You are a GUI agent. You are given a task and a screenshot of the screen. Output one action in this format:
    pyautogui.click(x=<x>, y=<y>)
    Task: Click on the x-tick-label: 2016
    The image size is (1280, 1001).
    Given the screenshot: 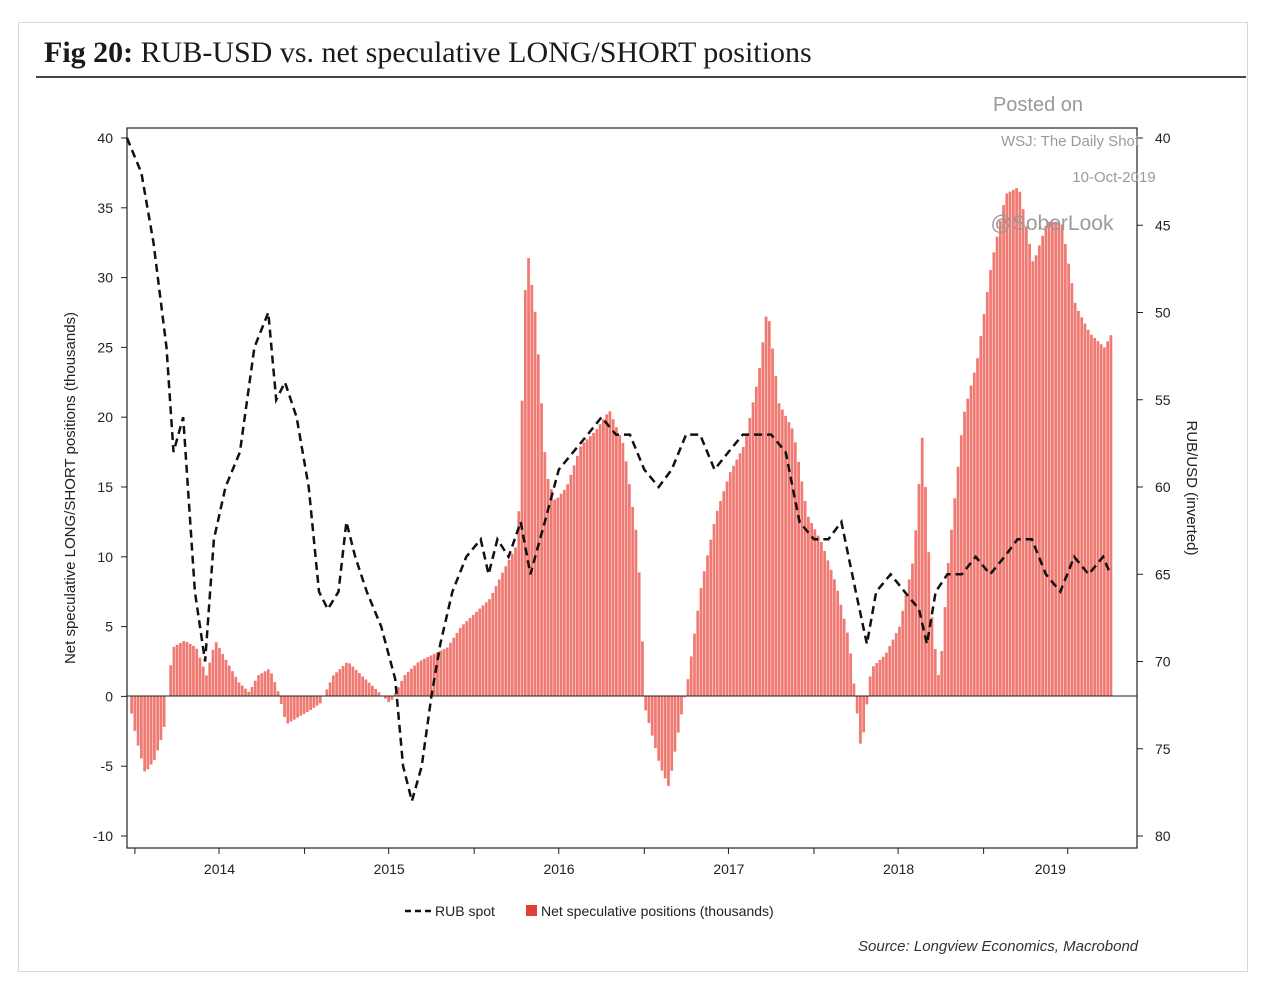 What is the action you would take?
    pyautogui.click(x=558, y=869)
    